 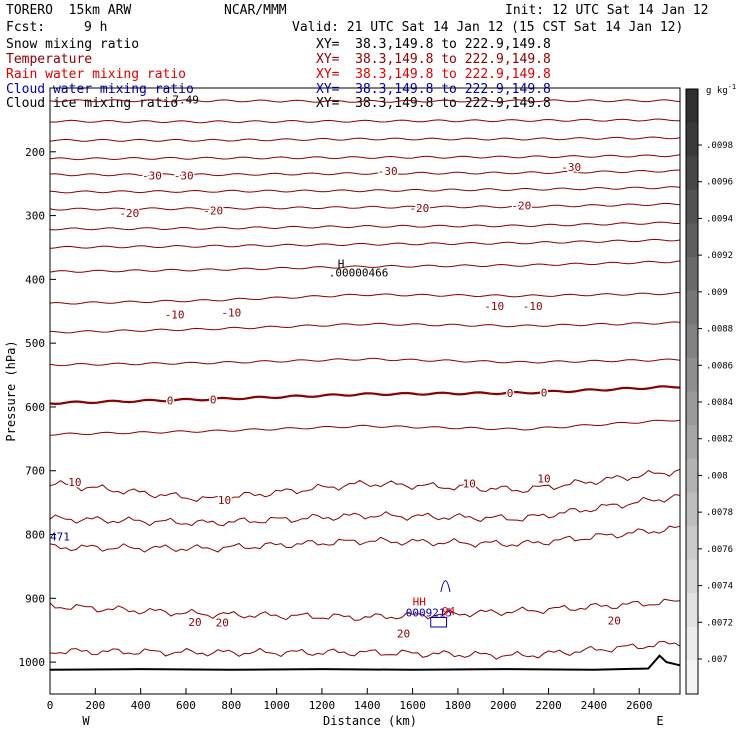 What do you see at coordinates (719, 623) in the screenshot?
I see `colorbar-tick-label: .0072` at bounding box center [719, 623].